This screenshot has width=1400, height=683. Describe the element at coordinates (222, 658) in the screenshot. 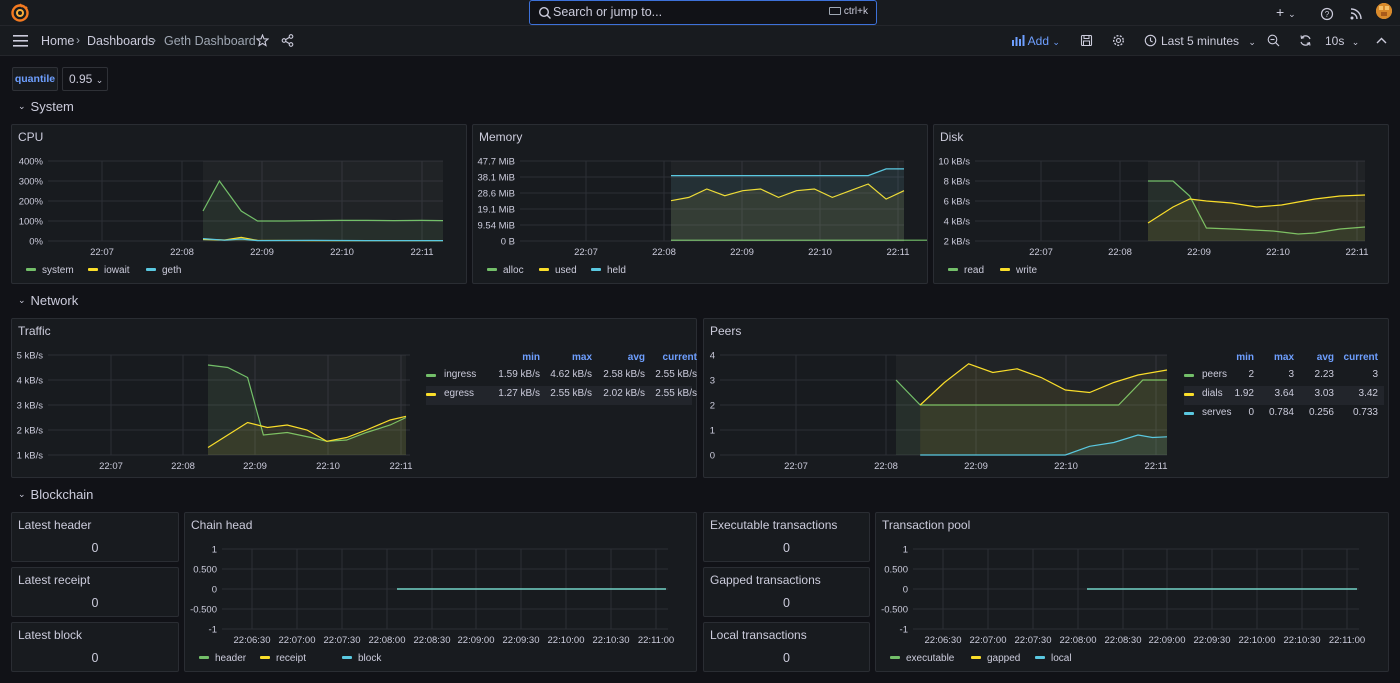

I see `legend-item-header: header` at that location.